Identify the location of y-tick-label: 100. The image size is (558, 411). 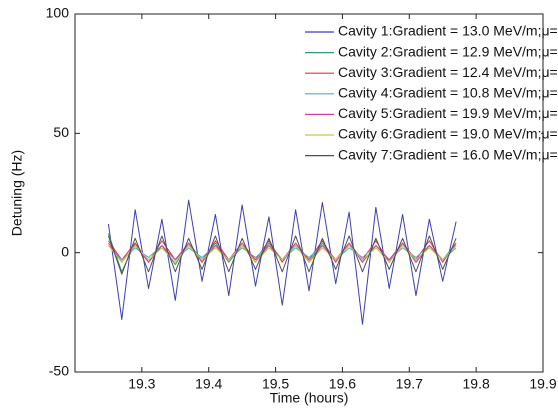
(58, 13).